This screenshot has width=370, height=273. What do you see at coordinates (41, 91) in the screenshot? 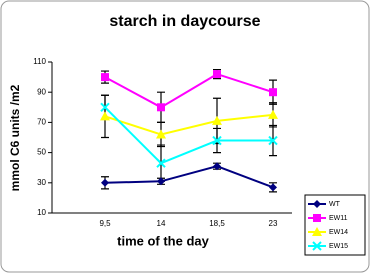
I see `y-tick-label: 90` at bounding box center [41, 91].